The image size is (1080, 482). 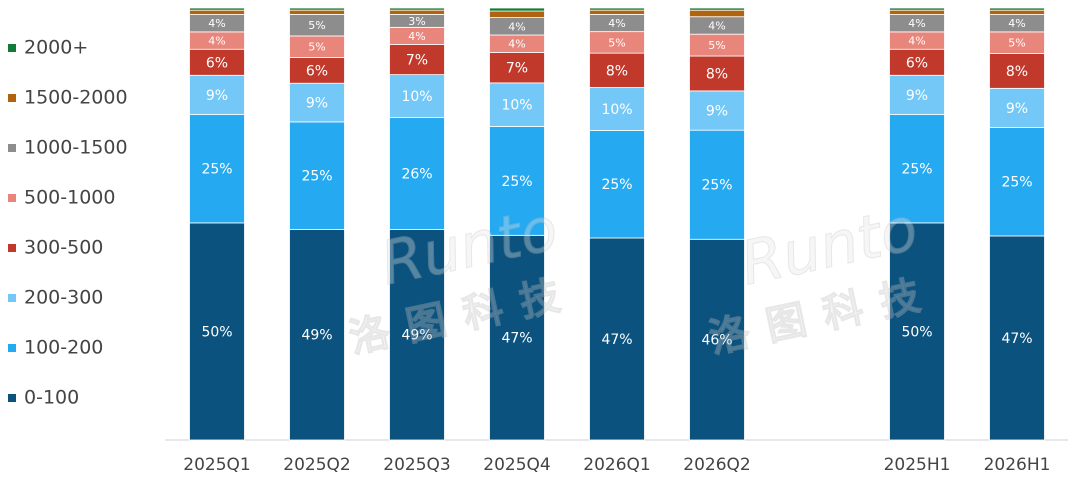 What do you see at coordinates (716, 341) in the screenshot?
I see `data-label: 46%` at bounding box center [716, 341].